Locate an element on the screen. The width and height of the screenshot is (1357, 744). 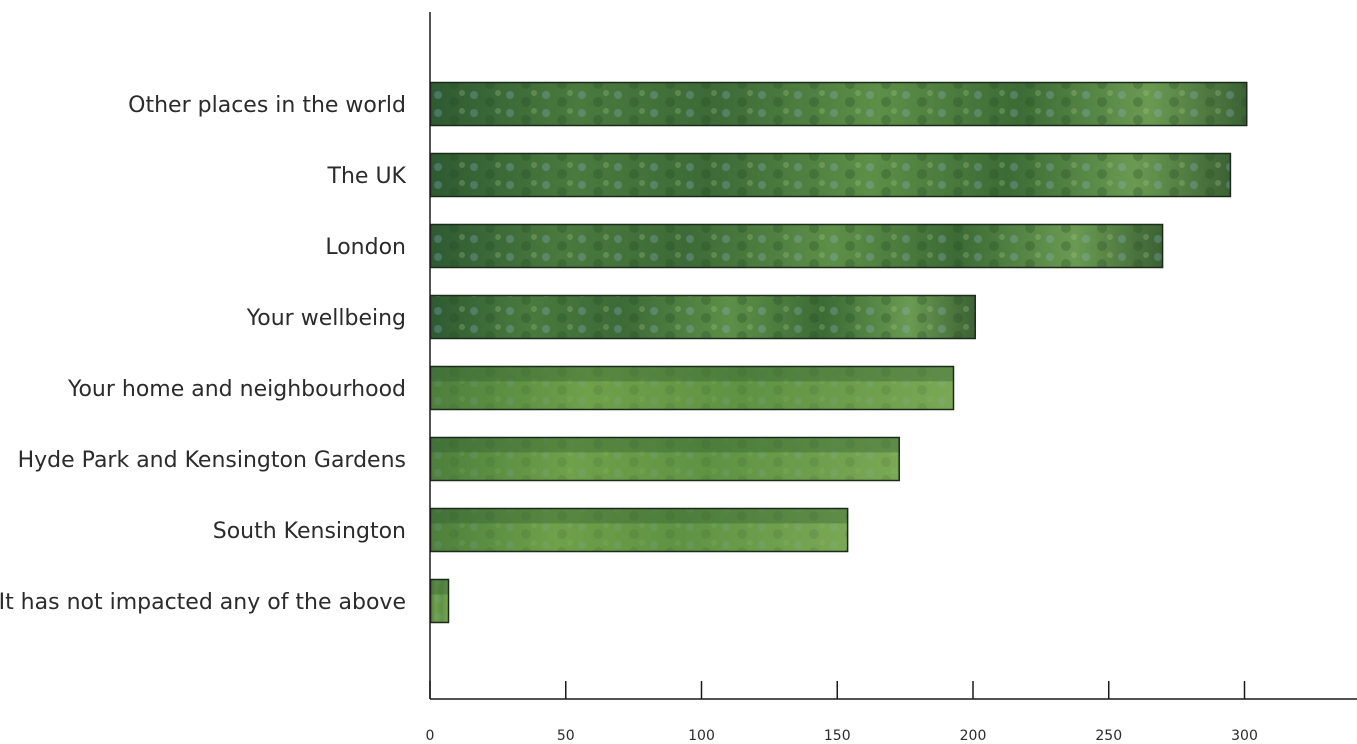
category-label: Other places in the world is located at coordinates (267, 105).